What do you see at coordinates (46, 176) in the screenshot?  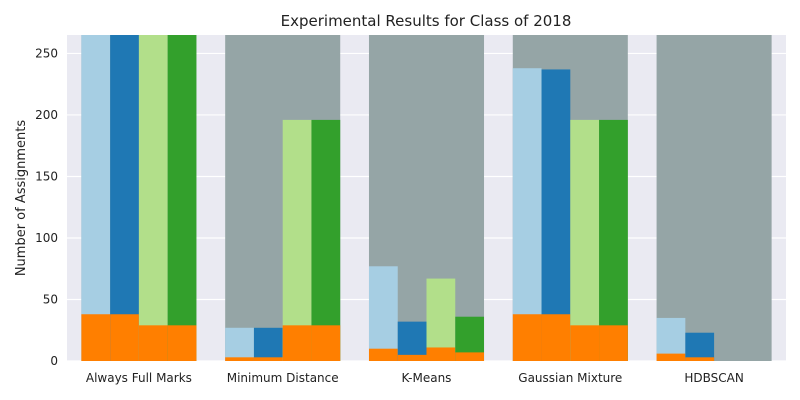 I see `y-tick-label: 150` at bounding box center [46, 176].